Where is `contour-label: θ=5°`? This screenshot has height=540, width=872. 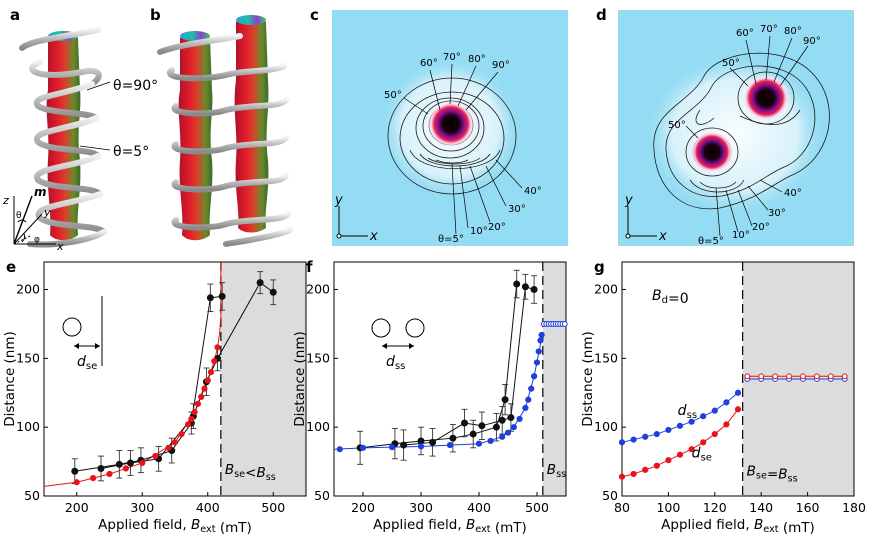
contour-label: θ=5° is located at coordinates (451, 239).